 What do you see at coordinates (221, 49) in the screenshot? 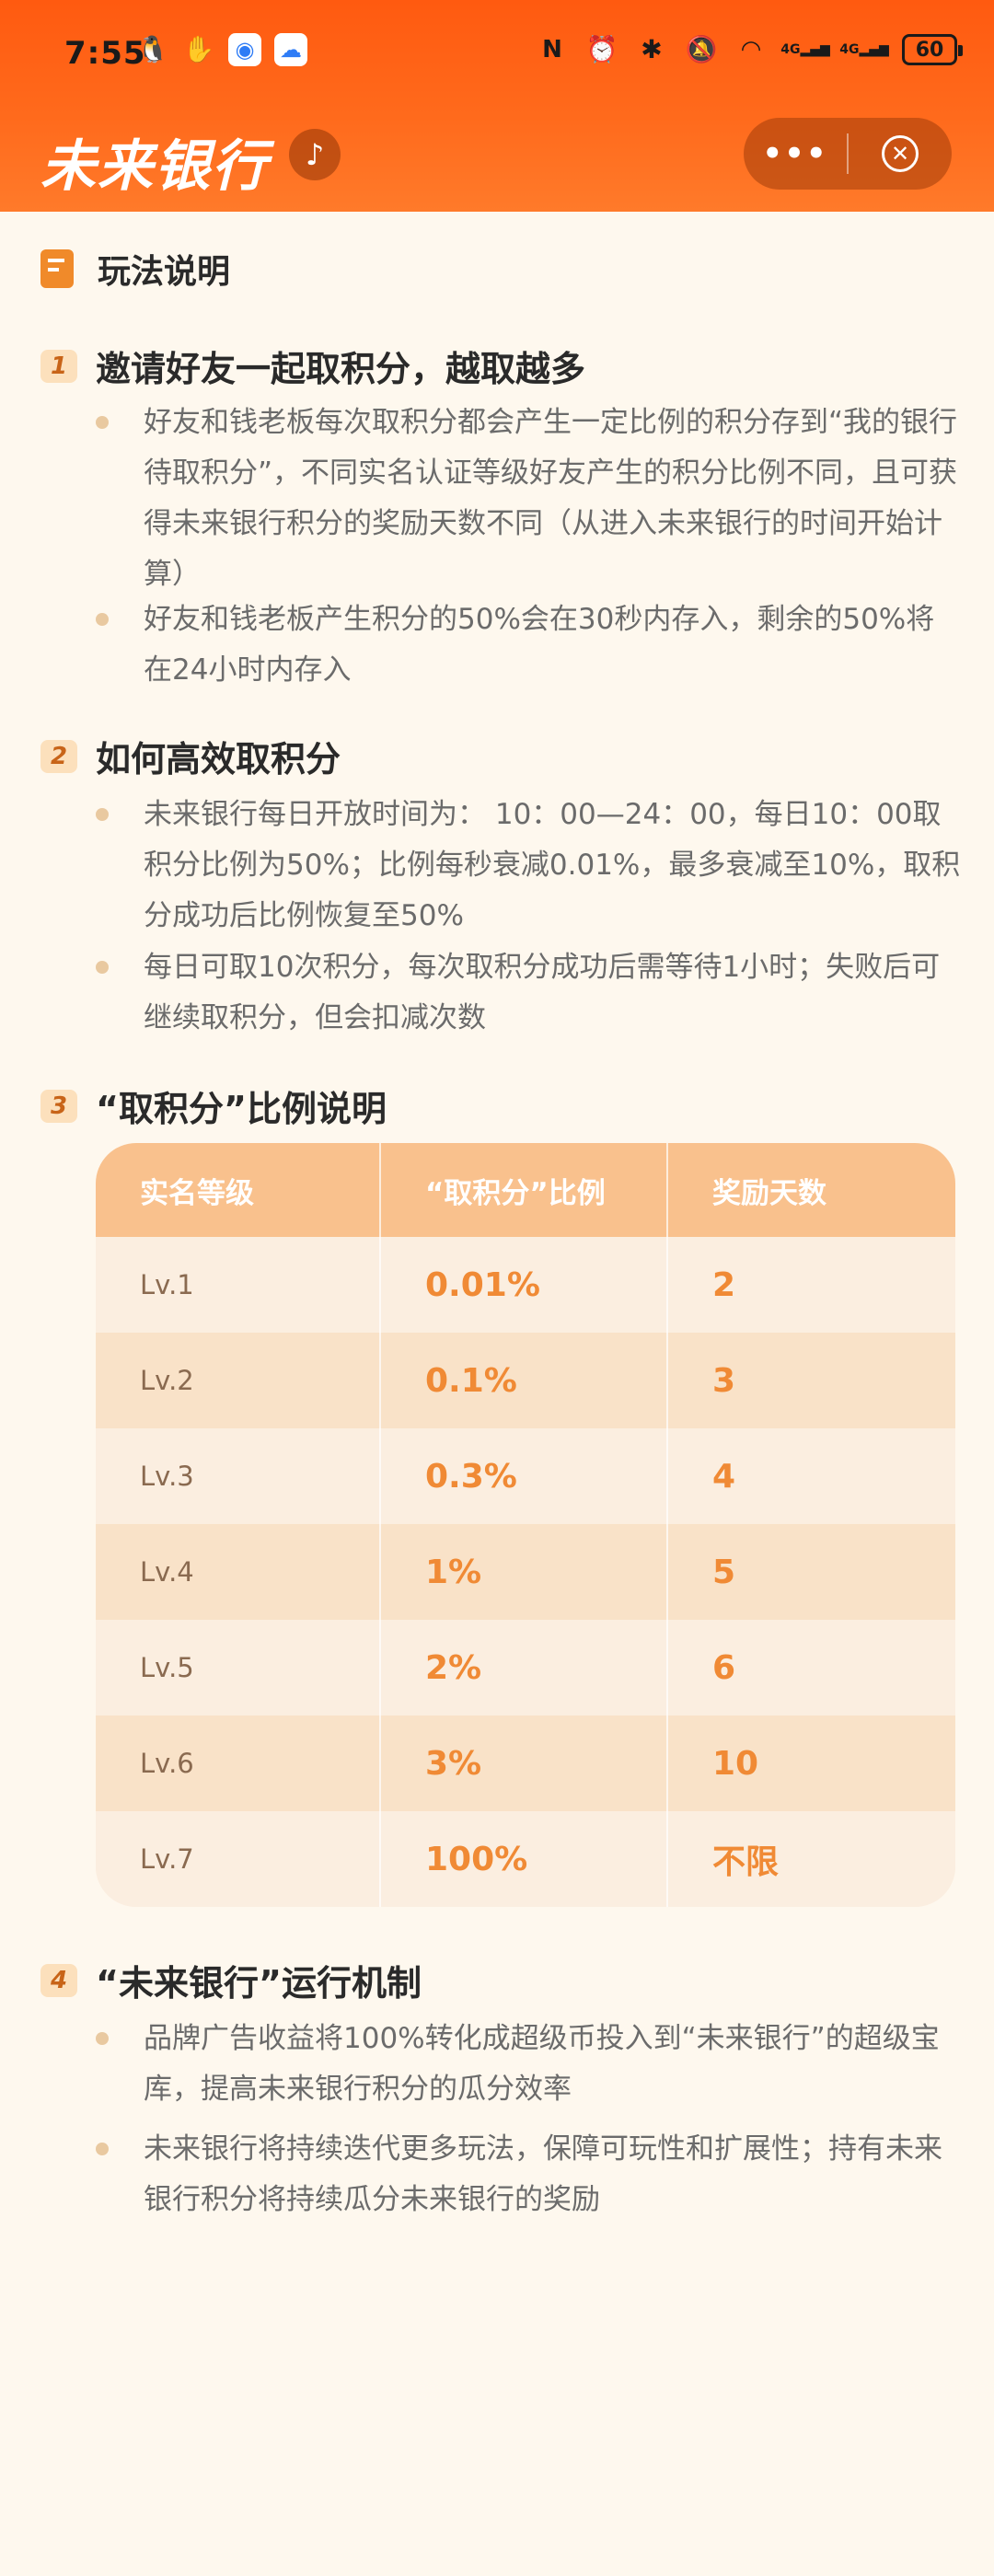
I see `status-left-icons: 🐧 ✋ ◉ ☁` at bounding box center [221, 49].